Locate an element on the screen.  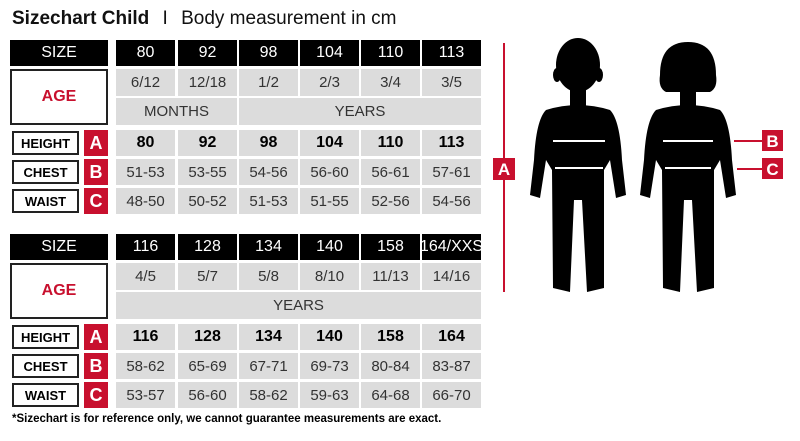
height-value: 92 is located at coordinates (207, 143).